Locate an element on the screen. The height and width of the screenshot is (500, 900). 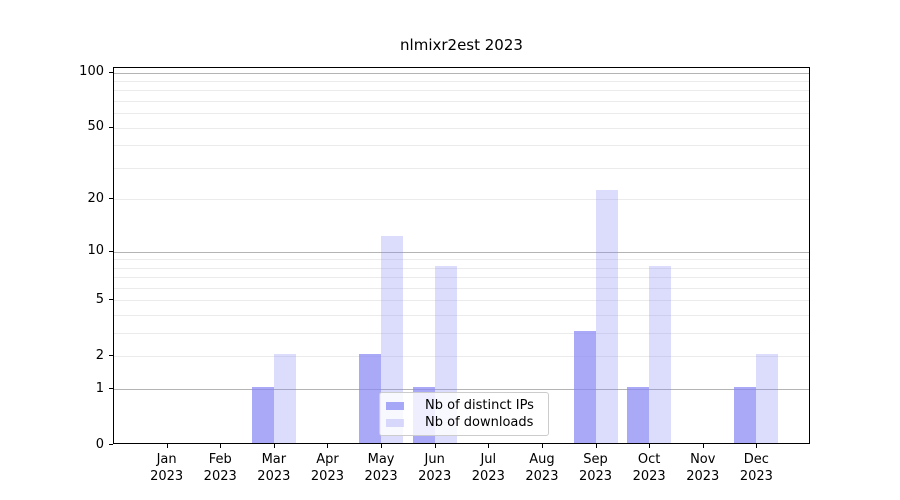
bar-distinct-ips-dec is located at coordinates (745, 415).